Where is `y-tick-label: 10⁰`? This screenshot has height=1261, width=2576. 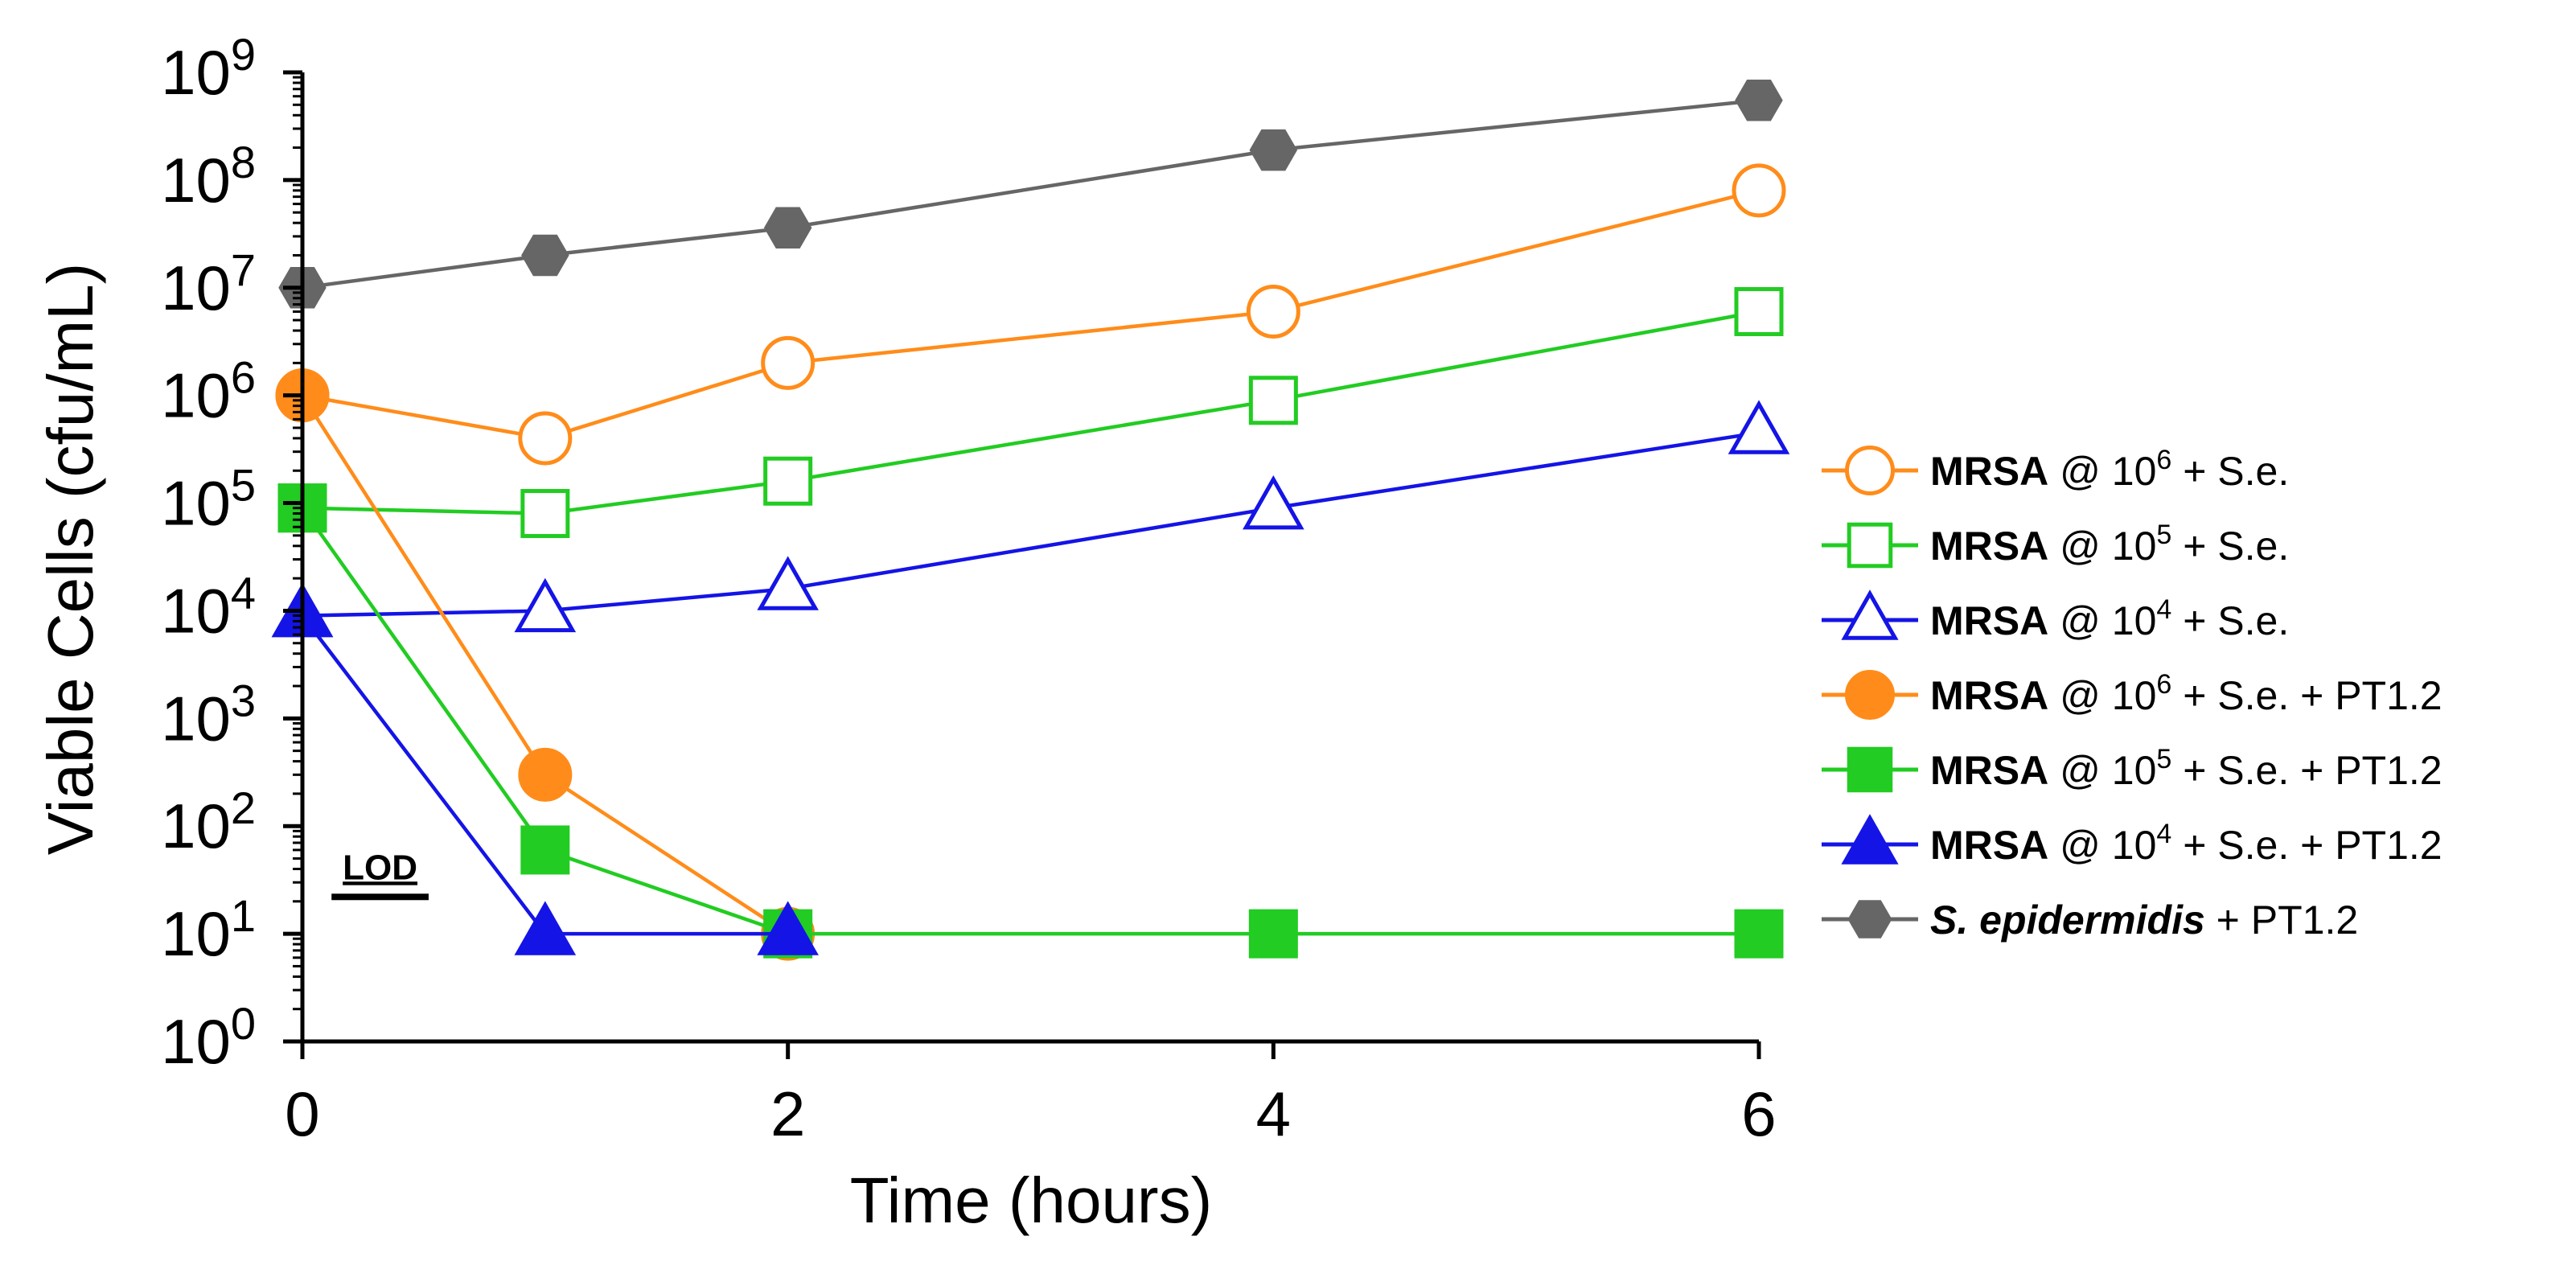 y-tick-label: 10⁰ is located at coordinates (208, 1037).